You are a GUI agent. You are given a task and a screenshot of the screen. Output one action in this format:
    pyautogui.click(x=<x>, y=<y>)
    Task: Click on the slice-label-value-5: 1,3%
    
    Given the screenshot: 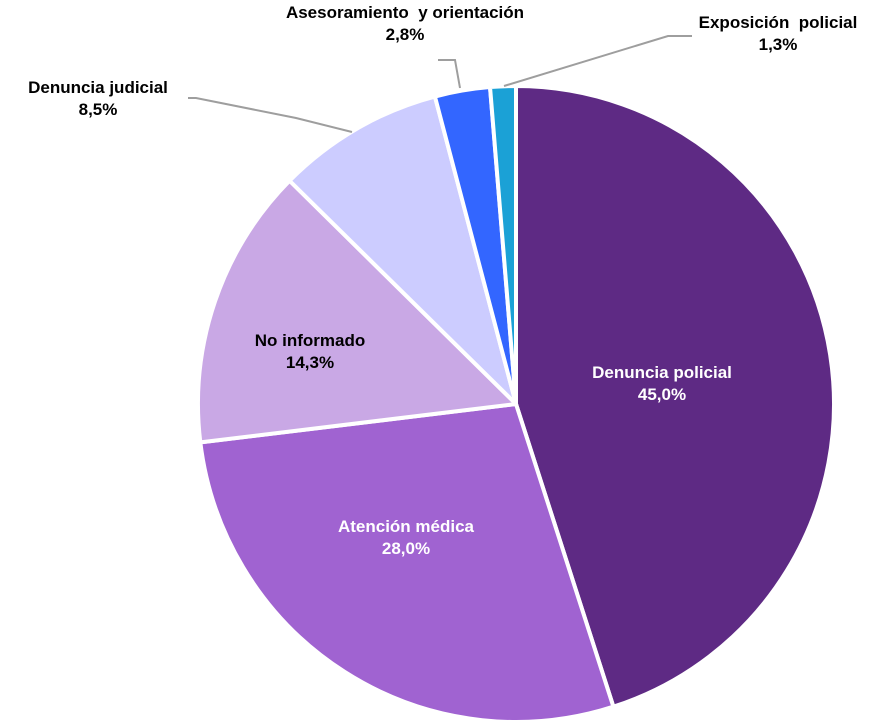 What is the action you would take?
    pyautogui.click(x=778, y=44)
    